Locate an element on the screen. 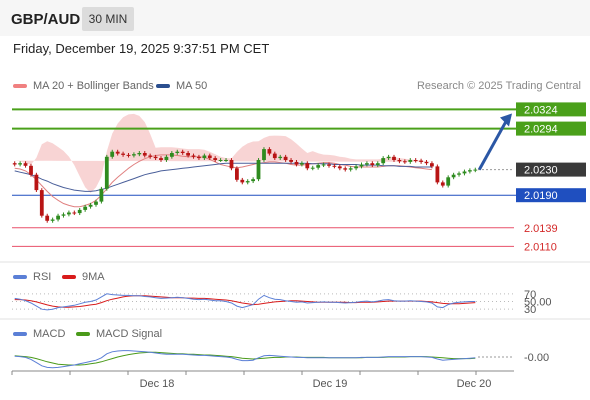 Image resolution: width=590 pixels, height=400 pixels. legend-macd-label: MACD is located at coordinates (49, 334).